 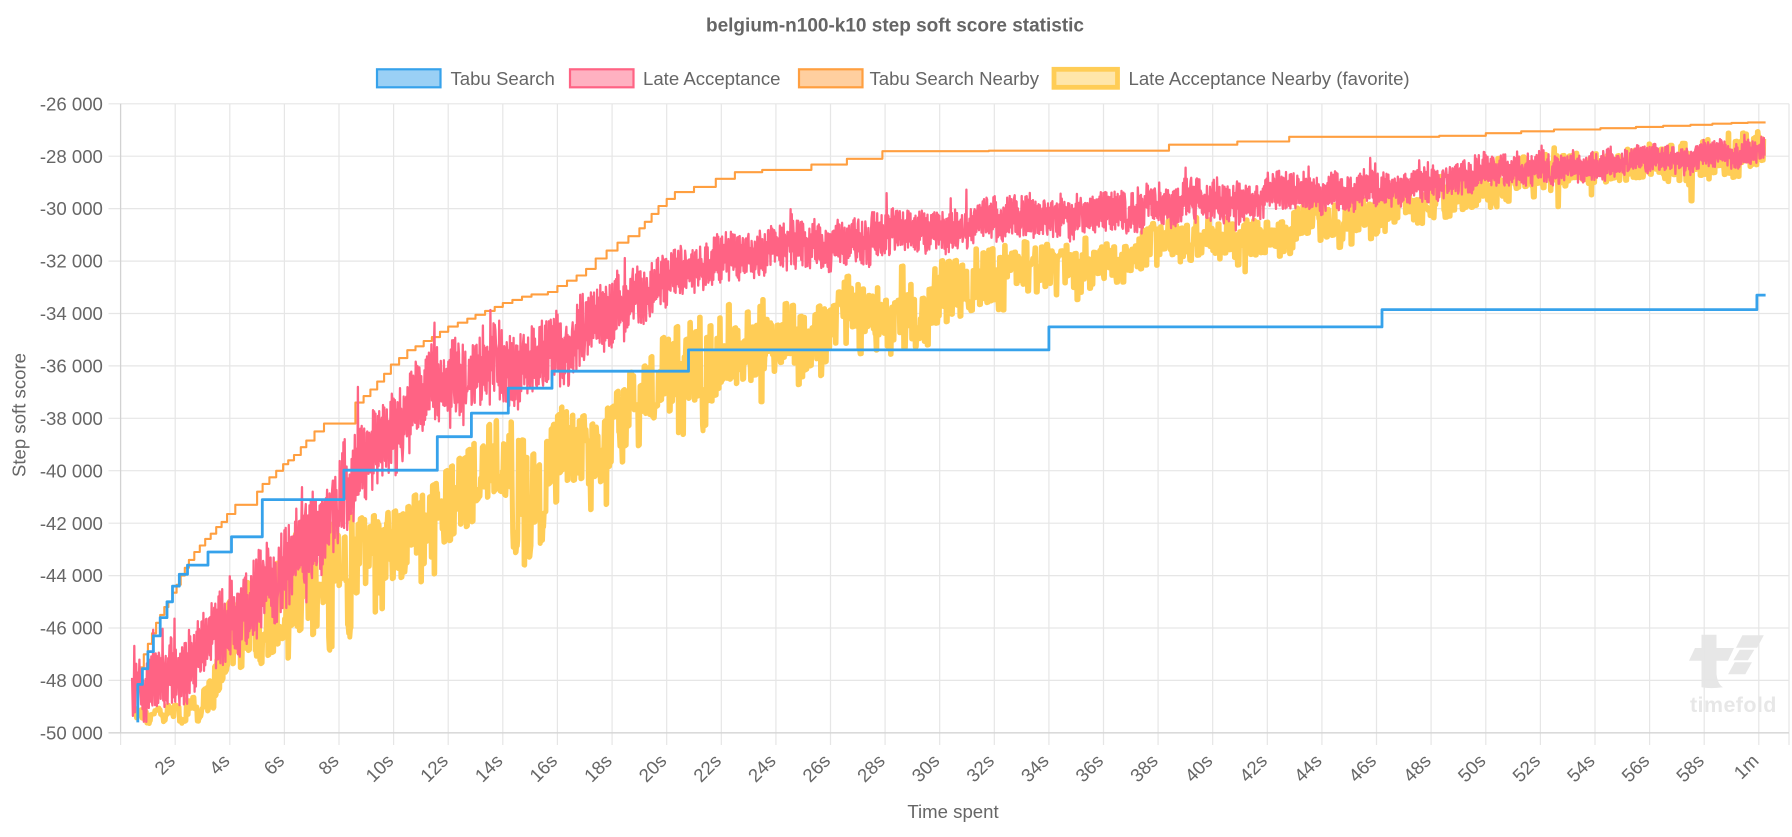 I want to click on svg-text: Tabu Search Nearby, so click(x=955, y=78).